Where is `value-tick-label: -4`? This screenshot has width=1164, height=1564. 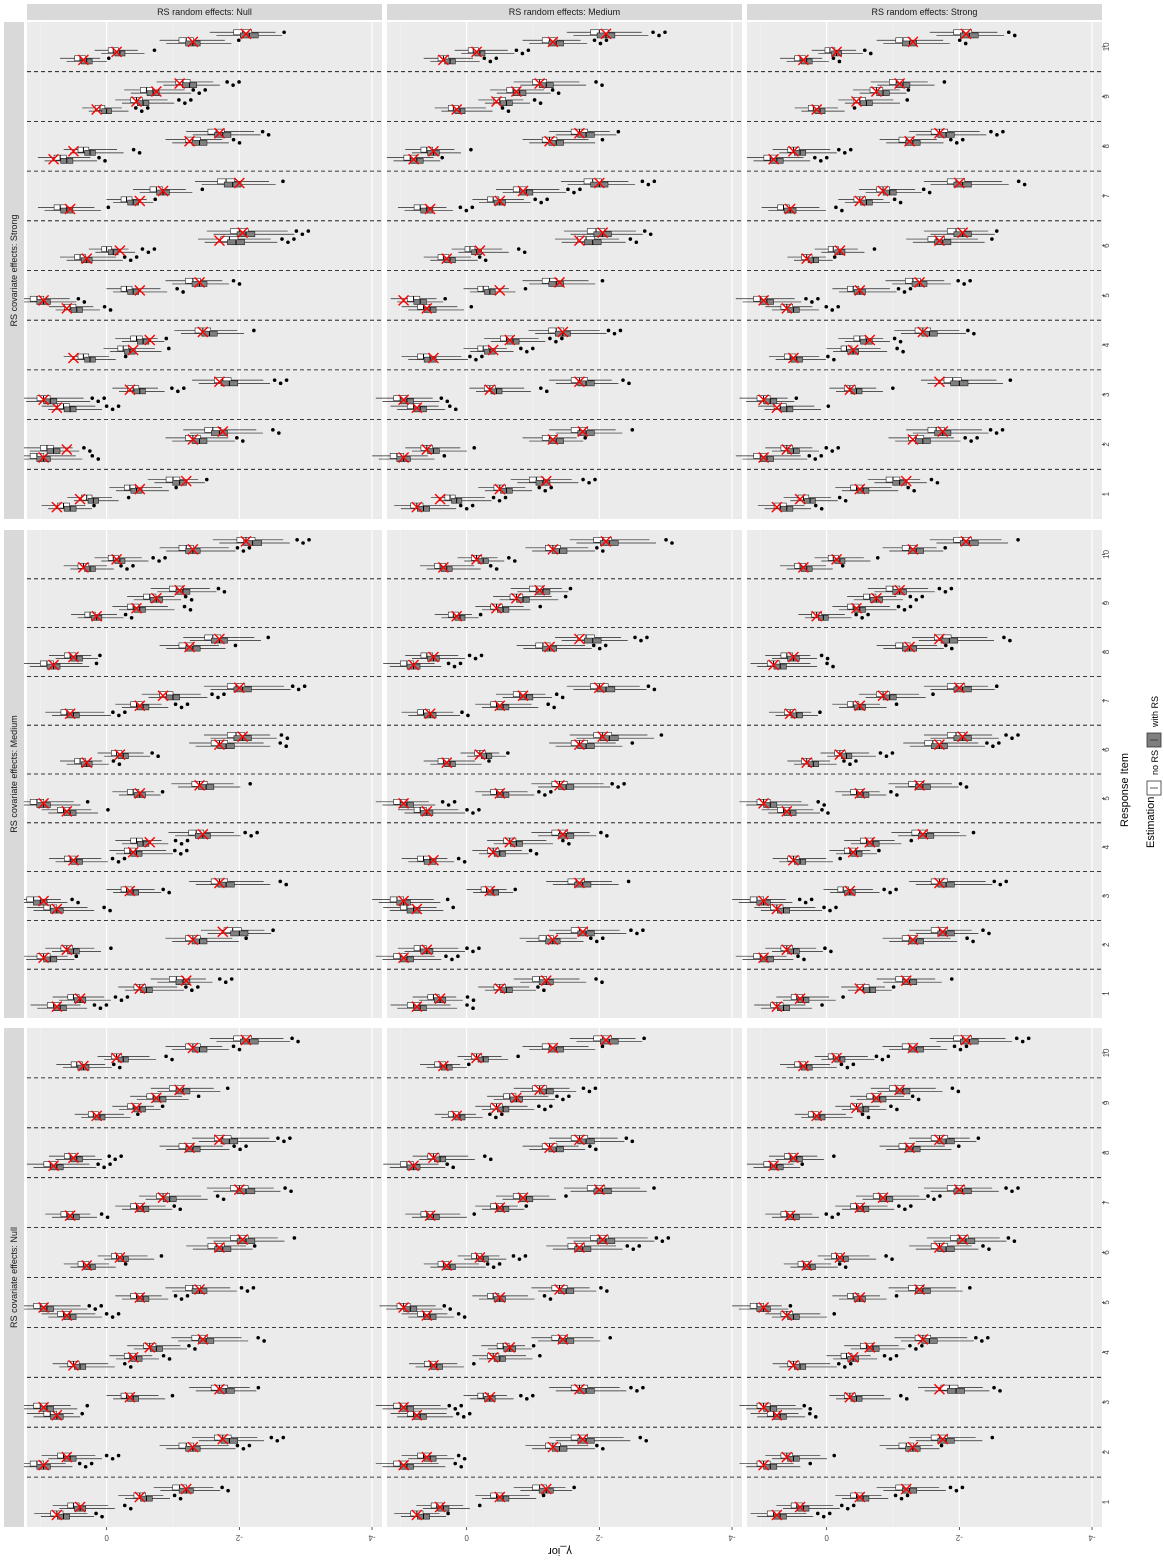 value-tick-label: -4 is located at coordinates (372, 1537).